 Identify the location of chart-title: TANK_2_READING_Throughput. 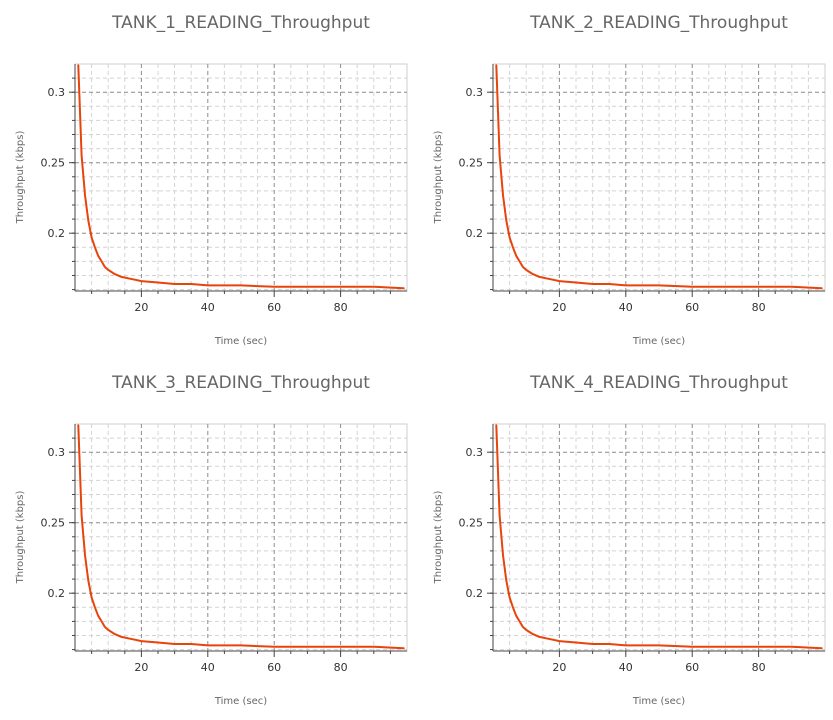
(658, 23).